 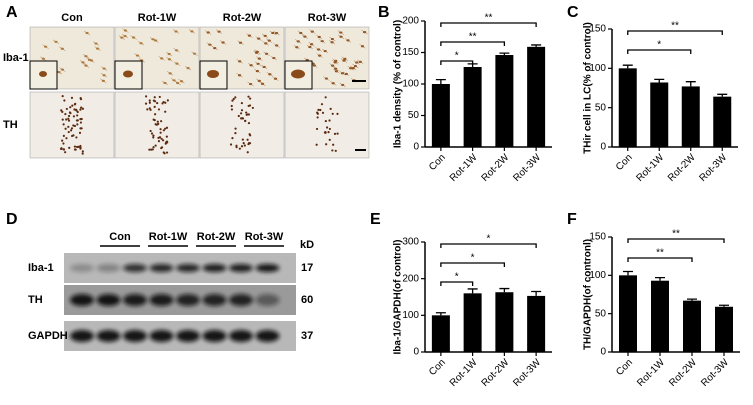 What do you see at coordinates (651, 373) in the screenshot?
I see `x-tick-label: Rot-1W` at bounding box center [651, 373].